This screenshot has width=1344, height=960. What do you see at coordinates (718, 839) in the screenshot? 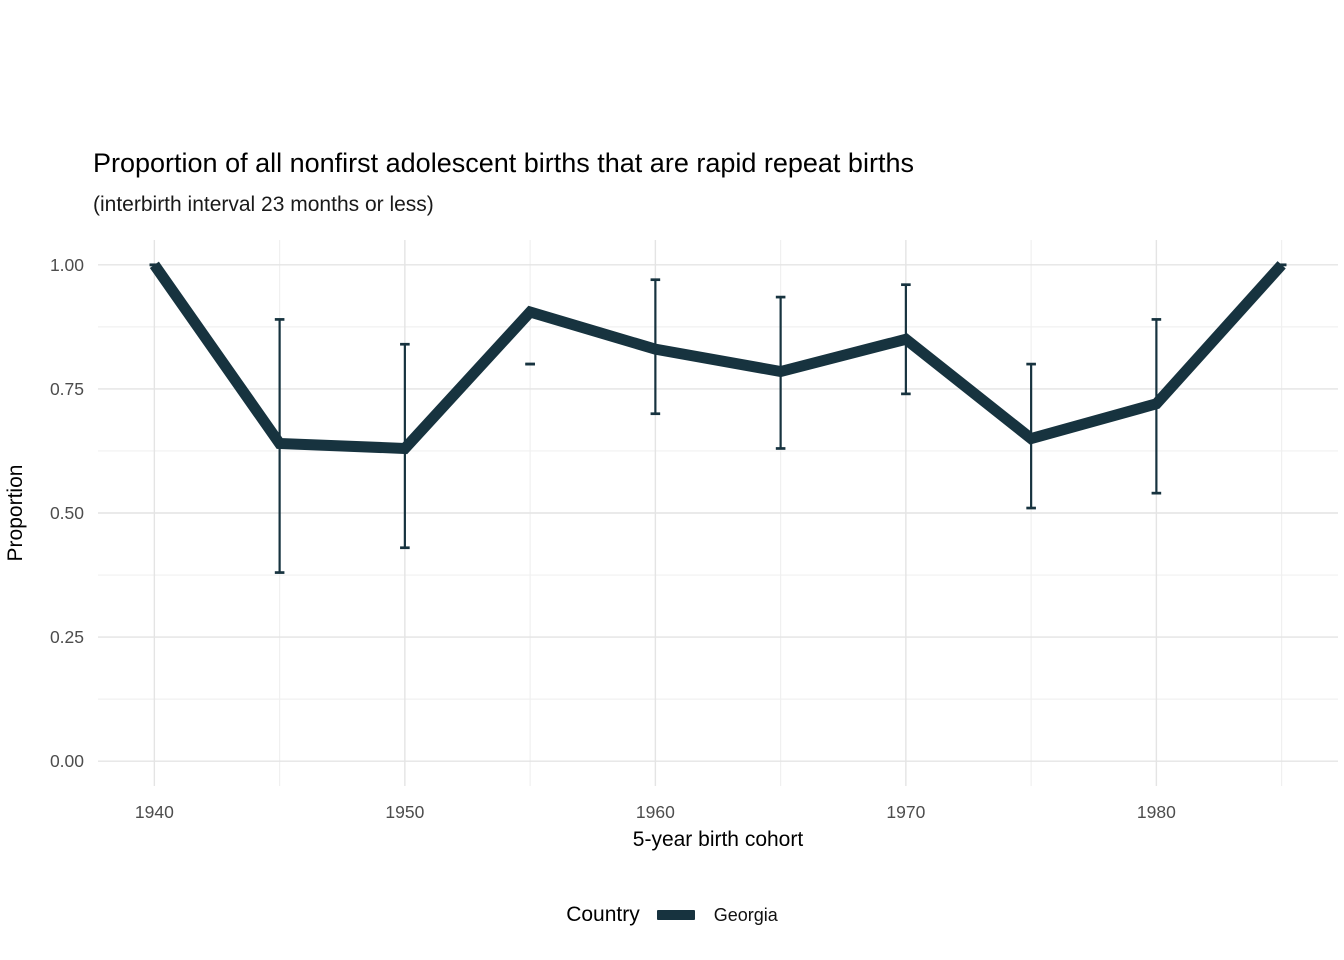
I see `x-axis-title: 5-year birth cohort` at bounding box center [718, 839].